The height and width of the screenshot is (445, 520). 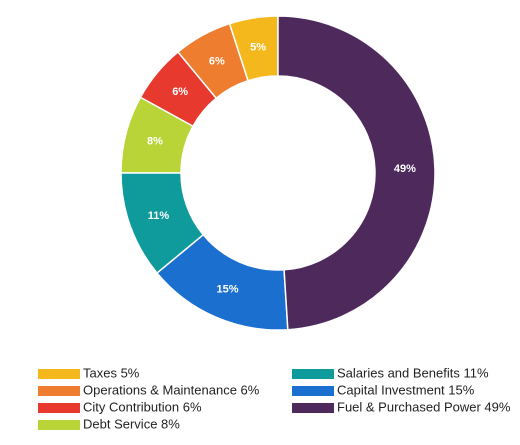 I want to click on legend-label: Taxes 5%, so click(x=111, y=372).